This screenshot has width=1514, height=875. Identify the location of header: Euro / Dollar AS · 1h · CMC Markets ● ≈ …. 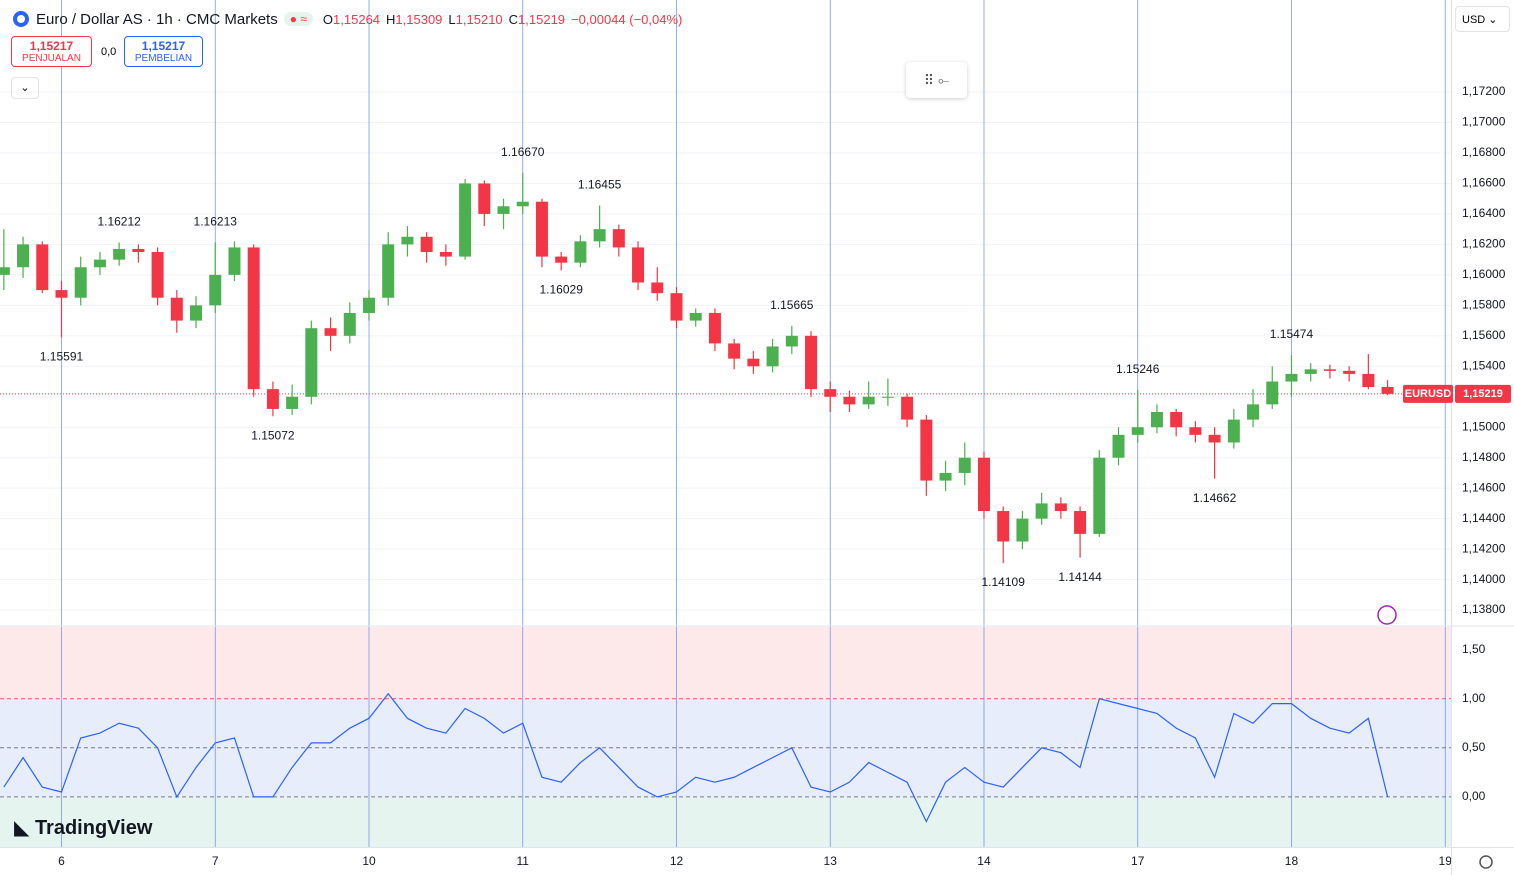
(350, 19).